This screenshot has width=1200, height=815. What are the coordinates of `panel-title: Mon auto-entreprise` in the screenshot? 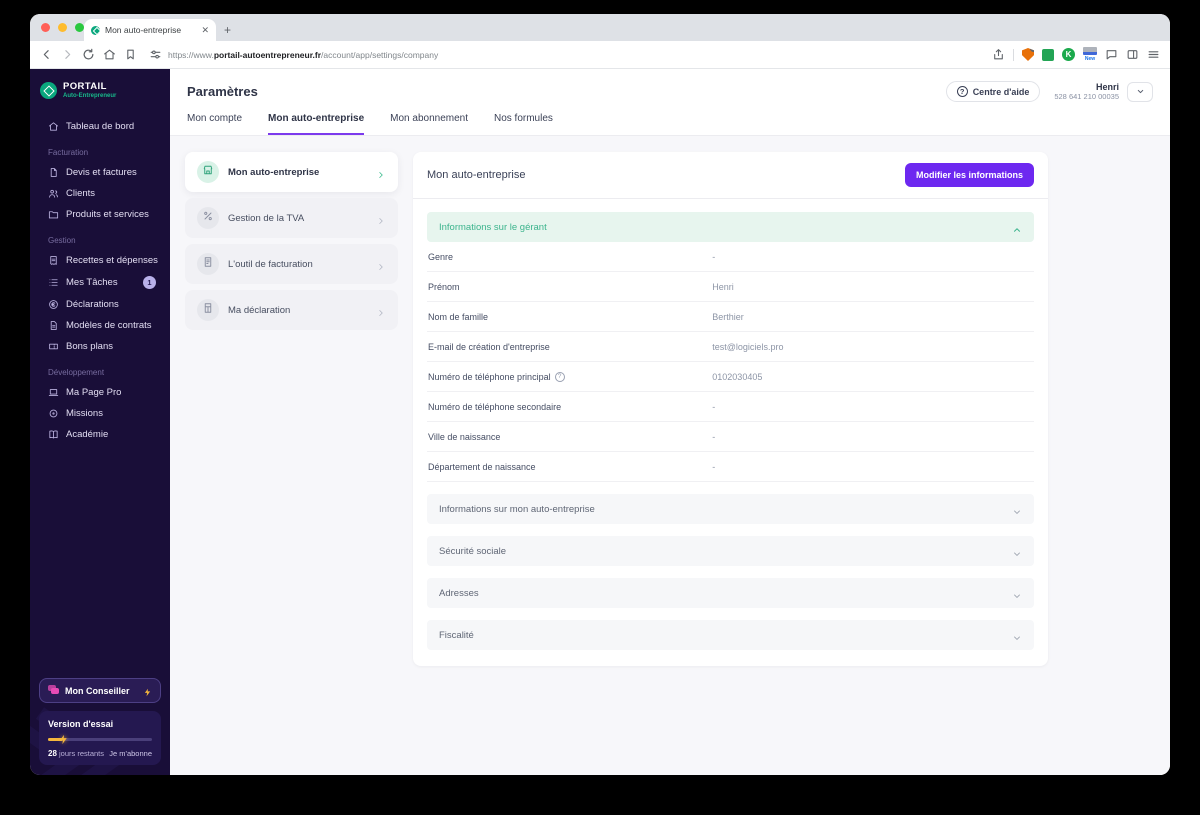 It's located at (476, 175).